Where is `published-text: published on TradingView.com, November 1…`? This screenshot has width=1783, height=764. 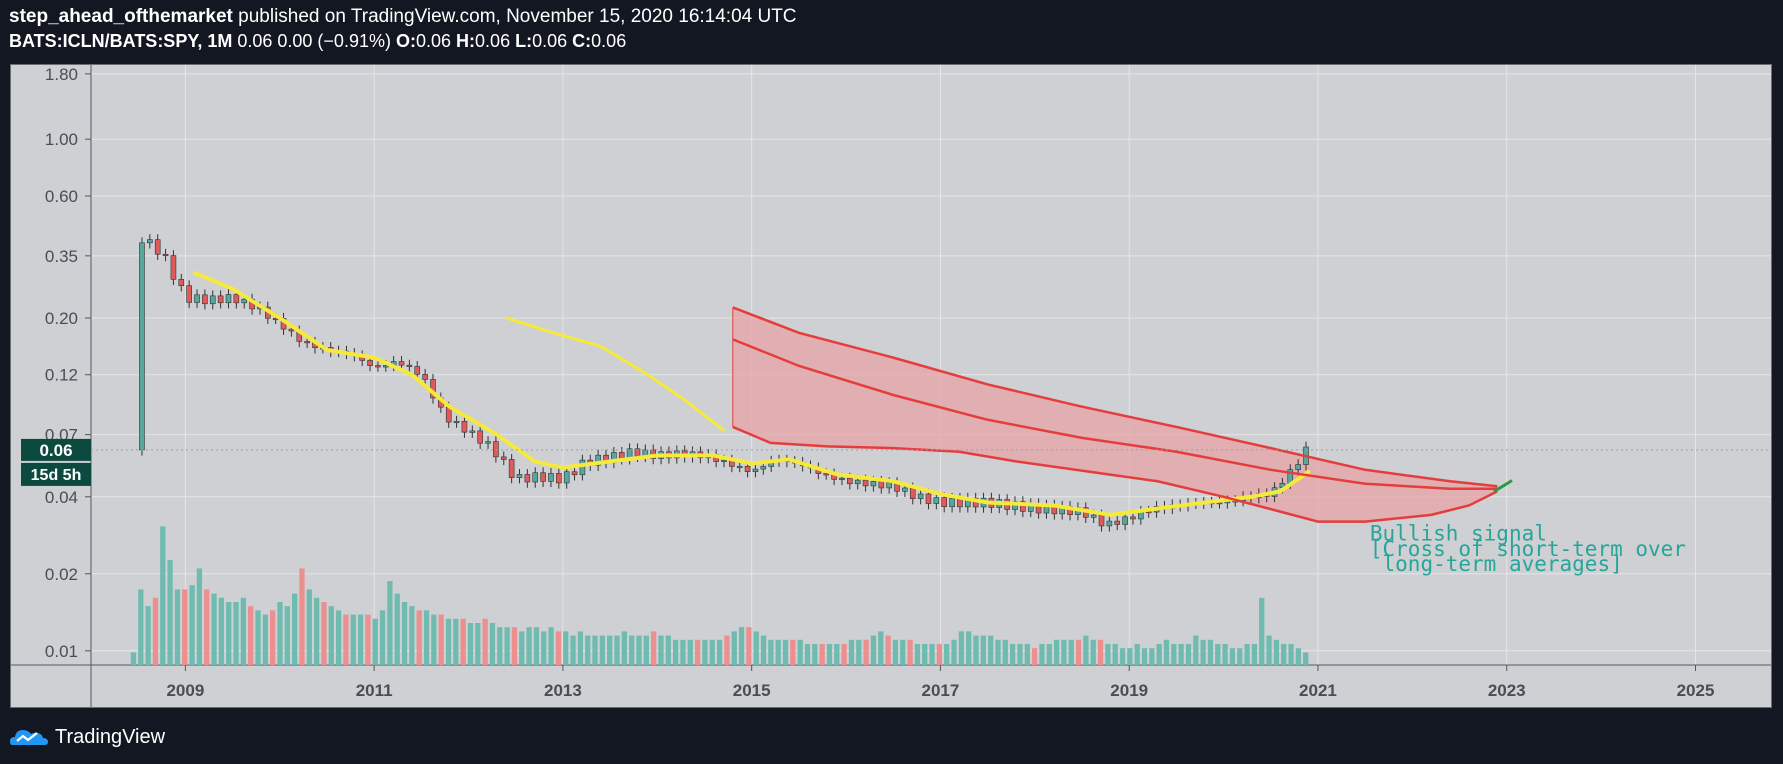 published-text: published on TradingView.com, November 1… is located at coordinates (517, 16).